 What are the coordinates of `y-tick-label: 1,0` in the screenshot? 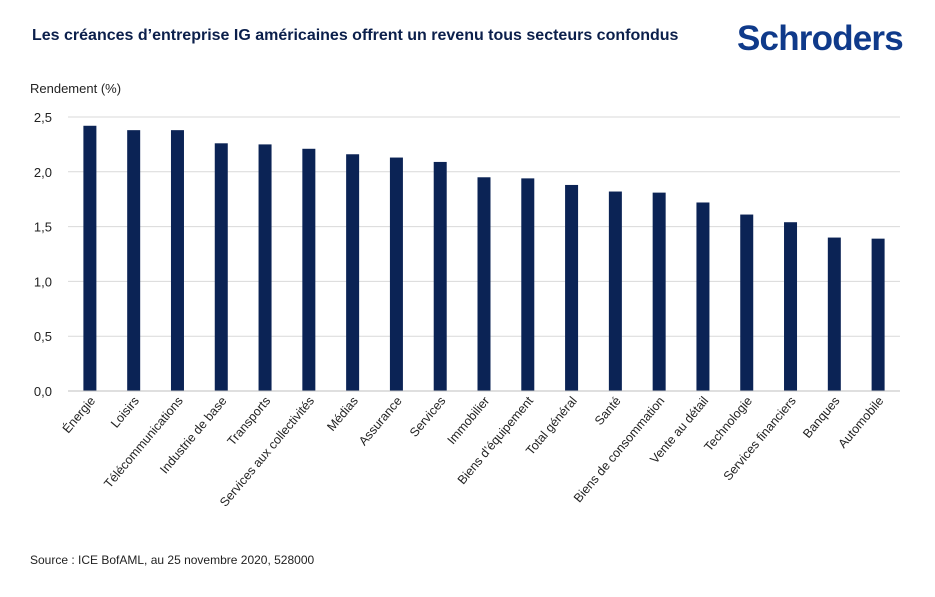 It's located at (43, 281).